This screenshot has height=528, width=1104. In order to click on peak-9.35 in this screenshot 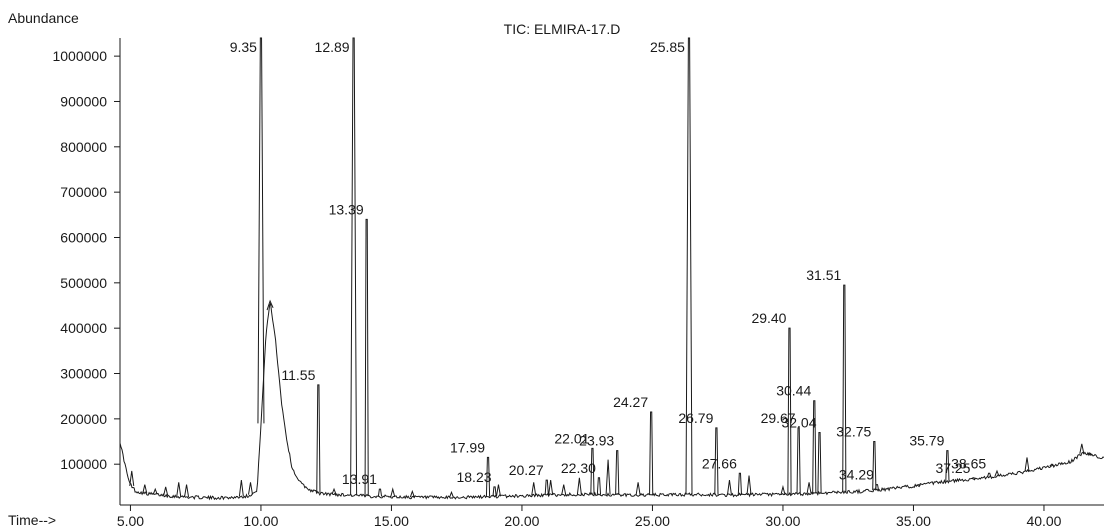, I will do `click(261, 230)`.